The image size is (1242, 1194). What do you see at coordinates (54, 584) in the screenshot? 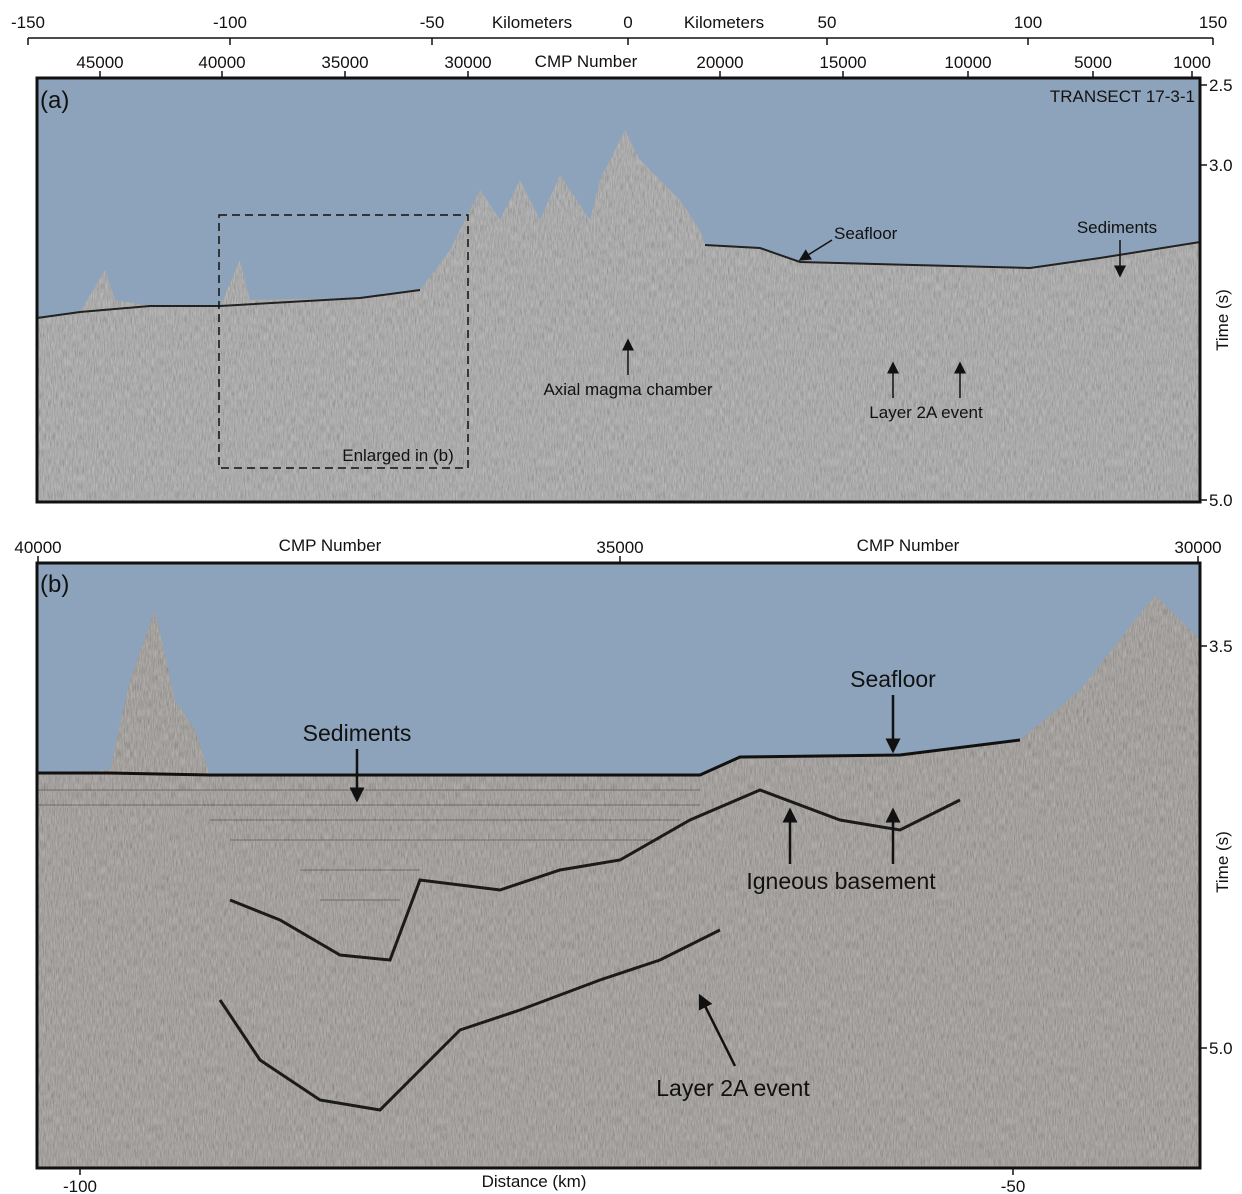
I see `panel-label: (b)` at bounding box center [54, 584].